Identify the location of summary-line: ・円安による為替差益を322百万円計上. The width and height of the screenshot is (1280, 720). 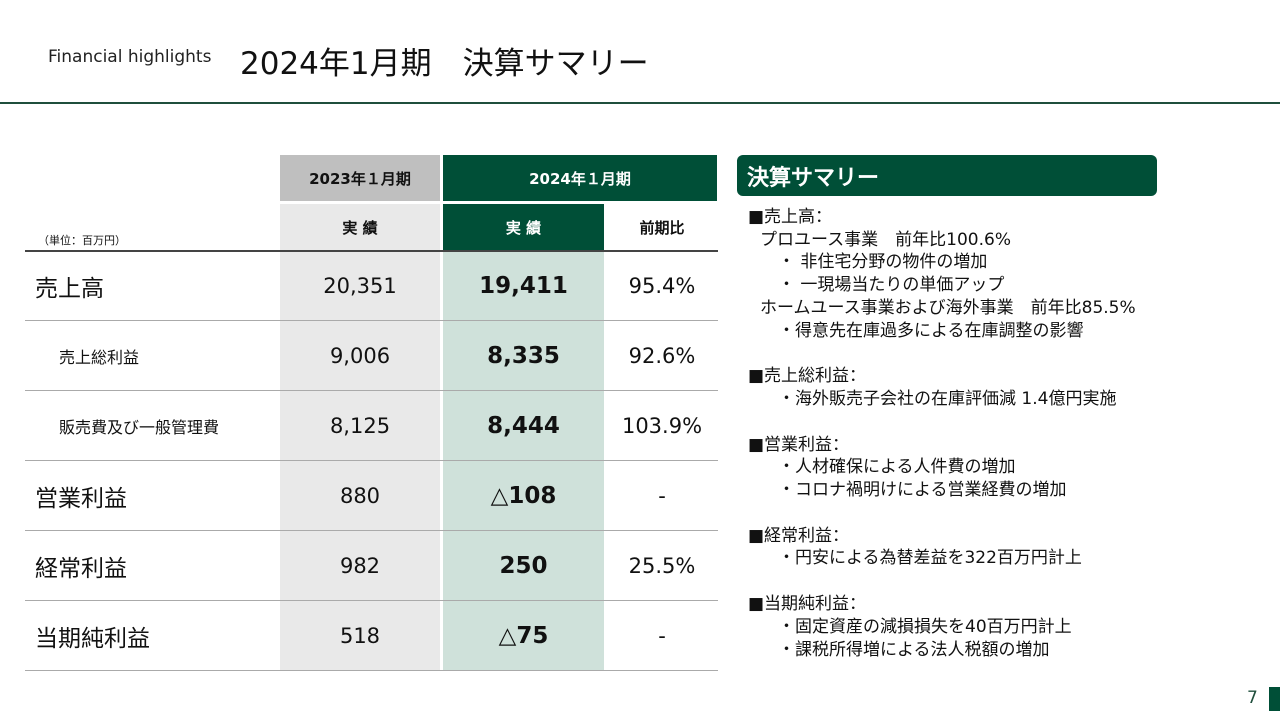
(930, 558).